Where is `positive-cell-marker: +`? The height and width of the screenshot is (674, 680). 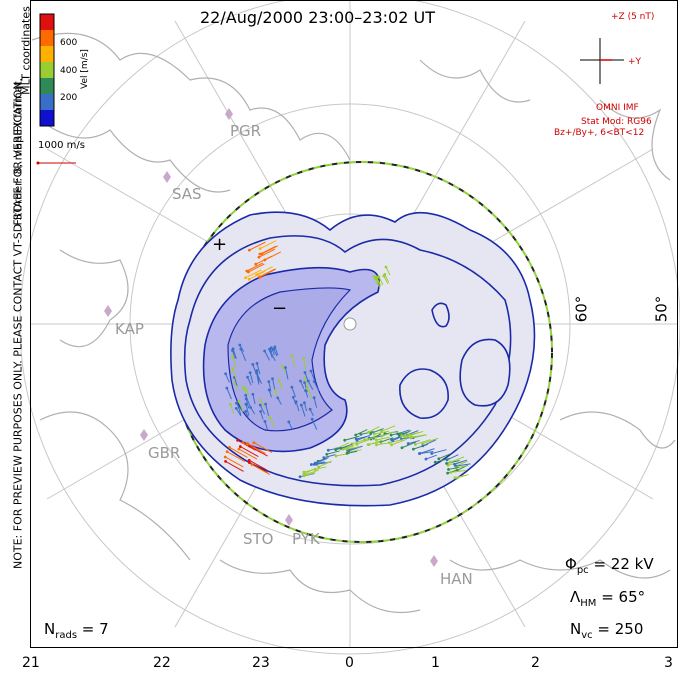 positive-cell-marker: + is located at coordinates (220, 244).